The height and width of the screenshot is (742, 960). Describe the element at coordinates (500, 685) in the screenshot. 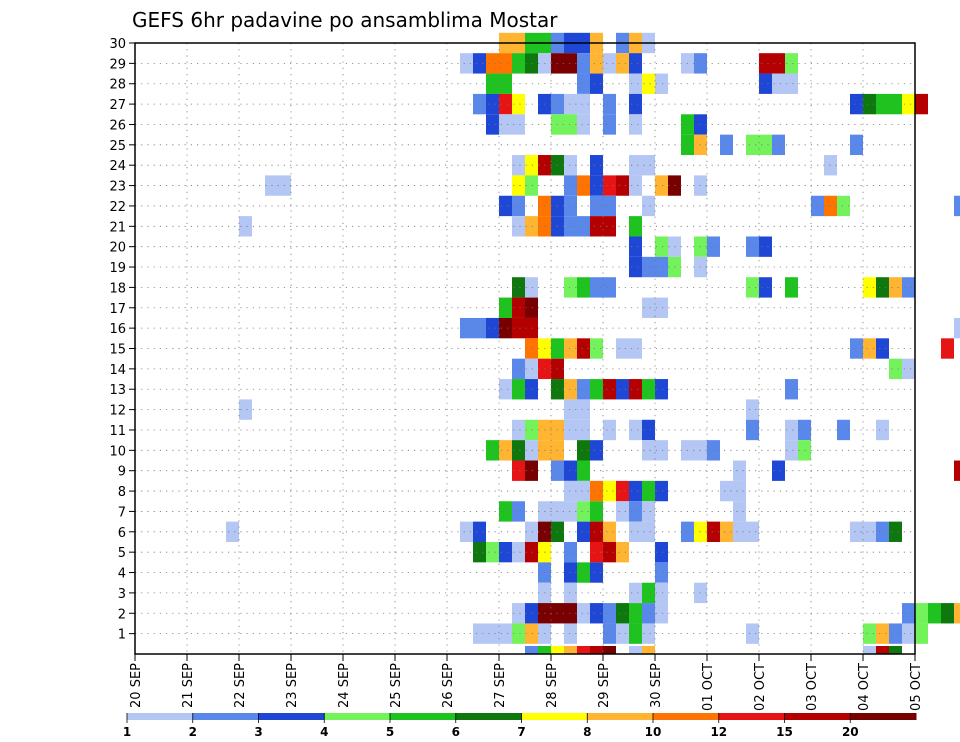

I see `x-tick-label: 27 SEP` at that location.